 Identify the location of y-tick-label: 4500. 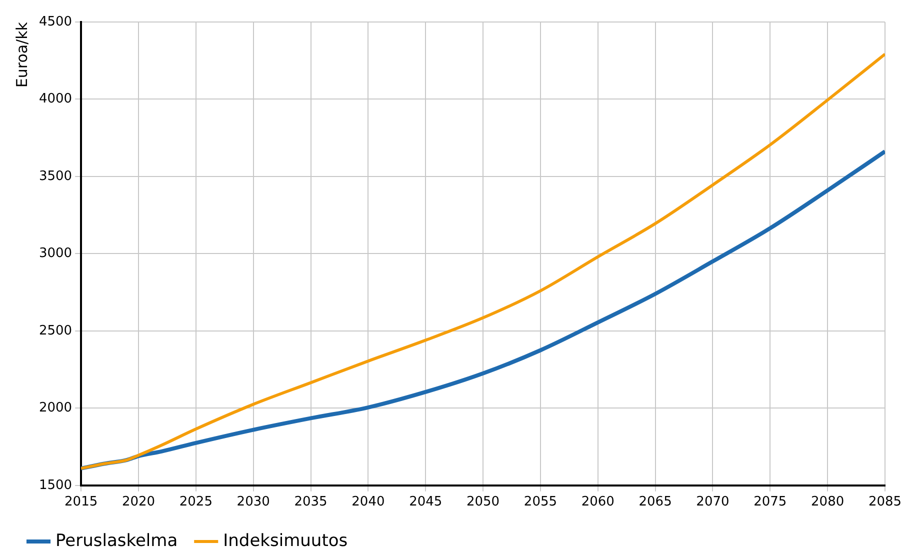
(55, 22).